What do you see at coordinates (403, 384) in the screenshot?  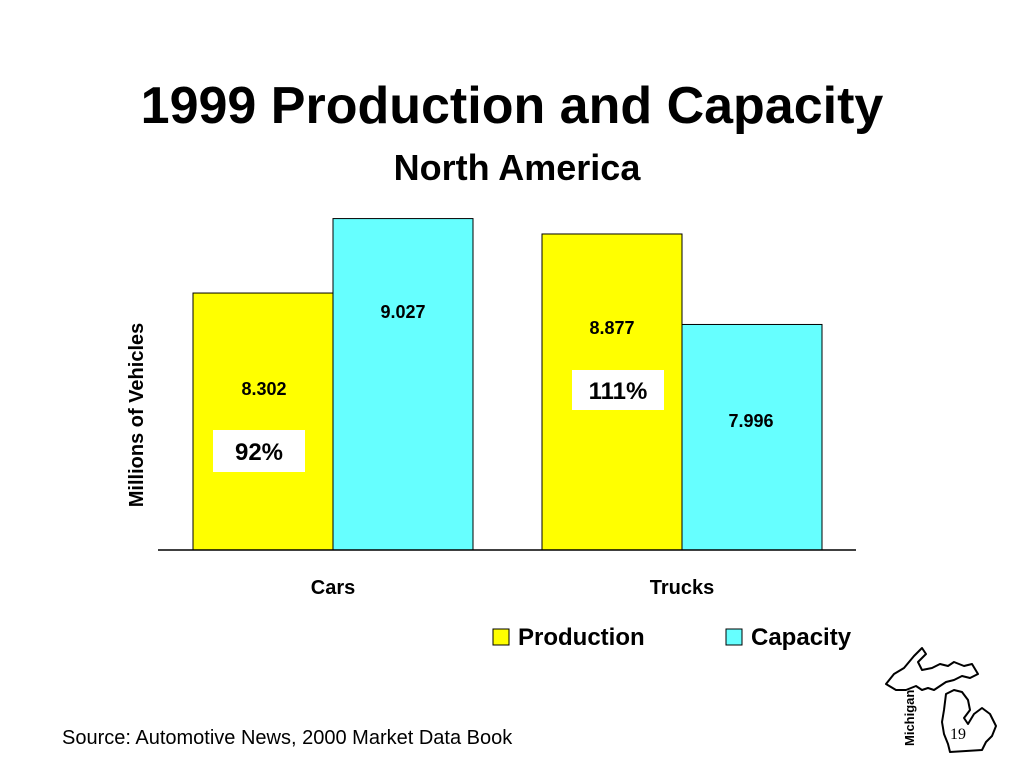 I see `bar-capacity-cars` at bounding box center [403, 384].